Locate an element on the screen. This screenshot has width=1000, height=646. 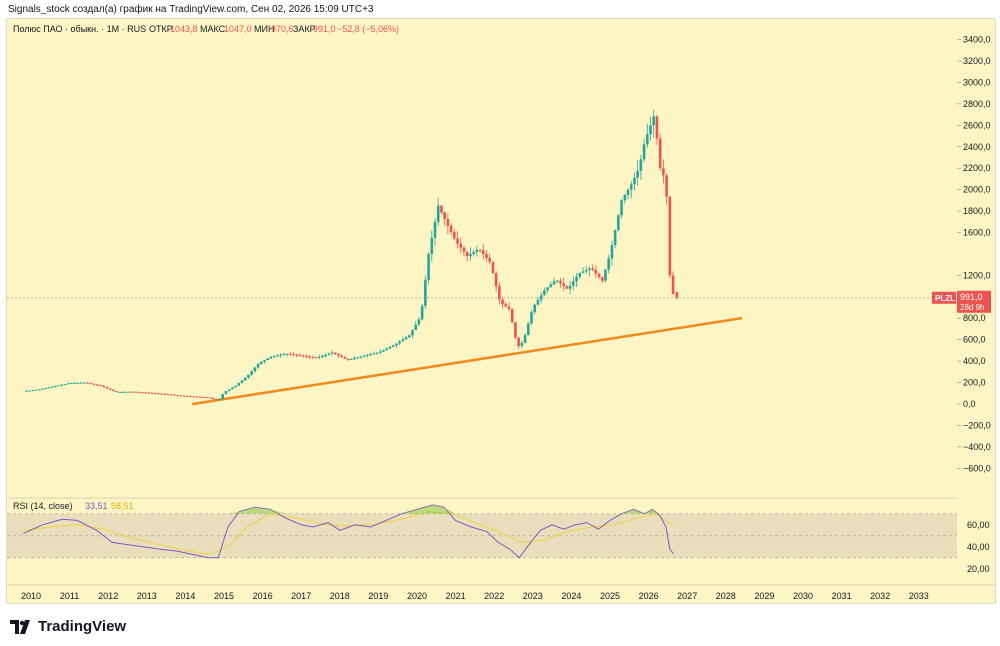
year-label: 2024 is located at coordinates (571, 596).